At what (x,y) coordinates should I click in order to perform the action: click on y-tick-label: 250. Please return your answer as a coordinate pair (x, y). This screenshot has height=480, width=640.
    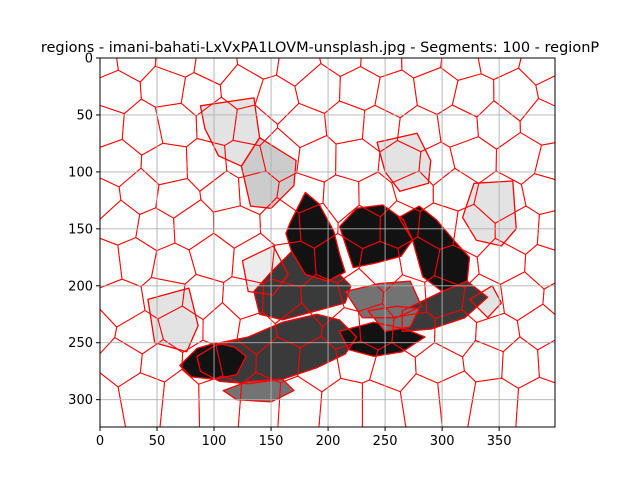
    Looking at the image, I should click on (80, 343).